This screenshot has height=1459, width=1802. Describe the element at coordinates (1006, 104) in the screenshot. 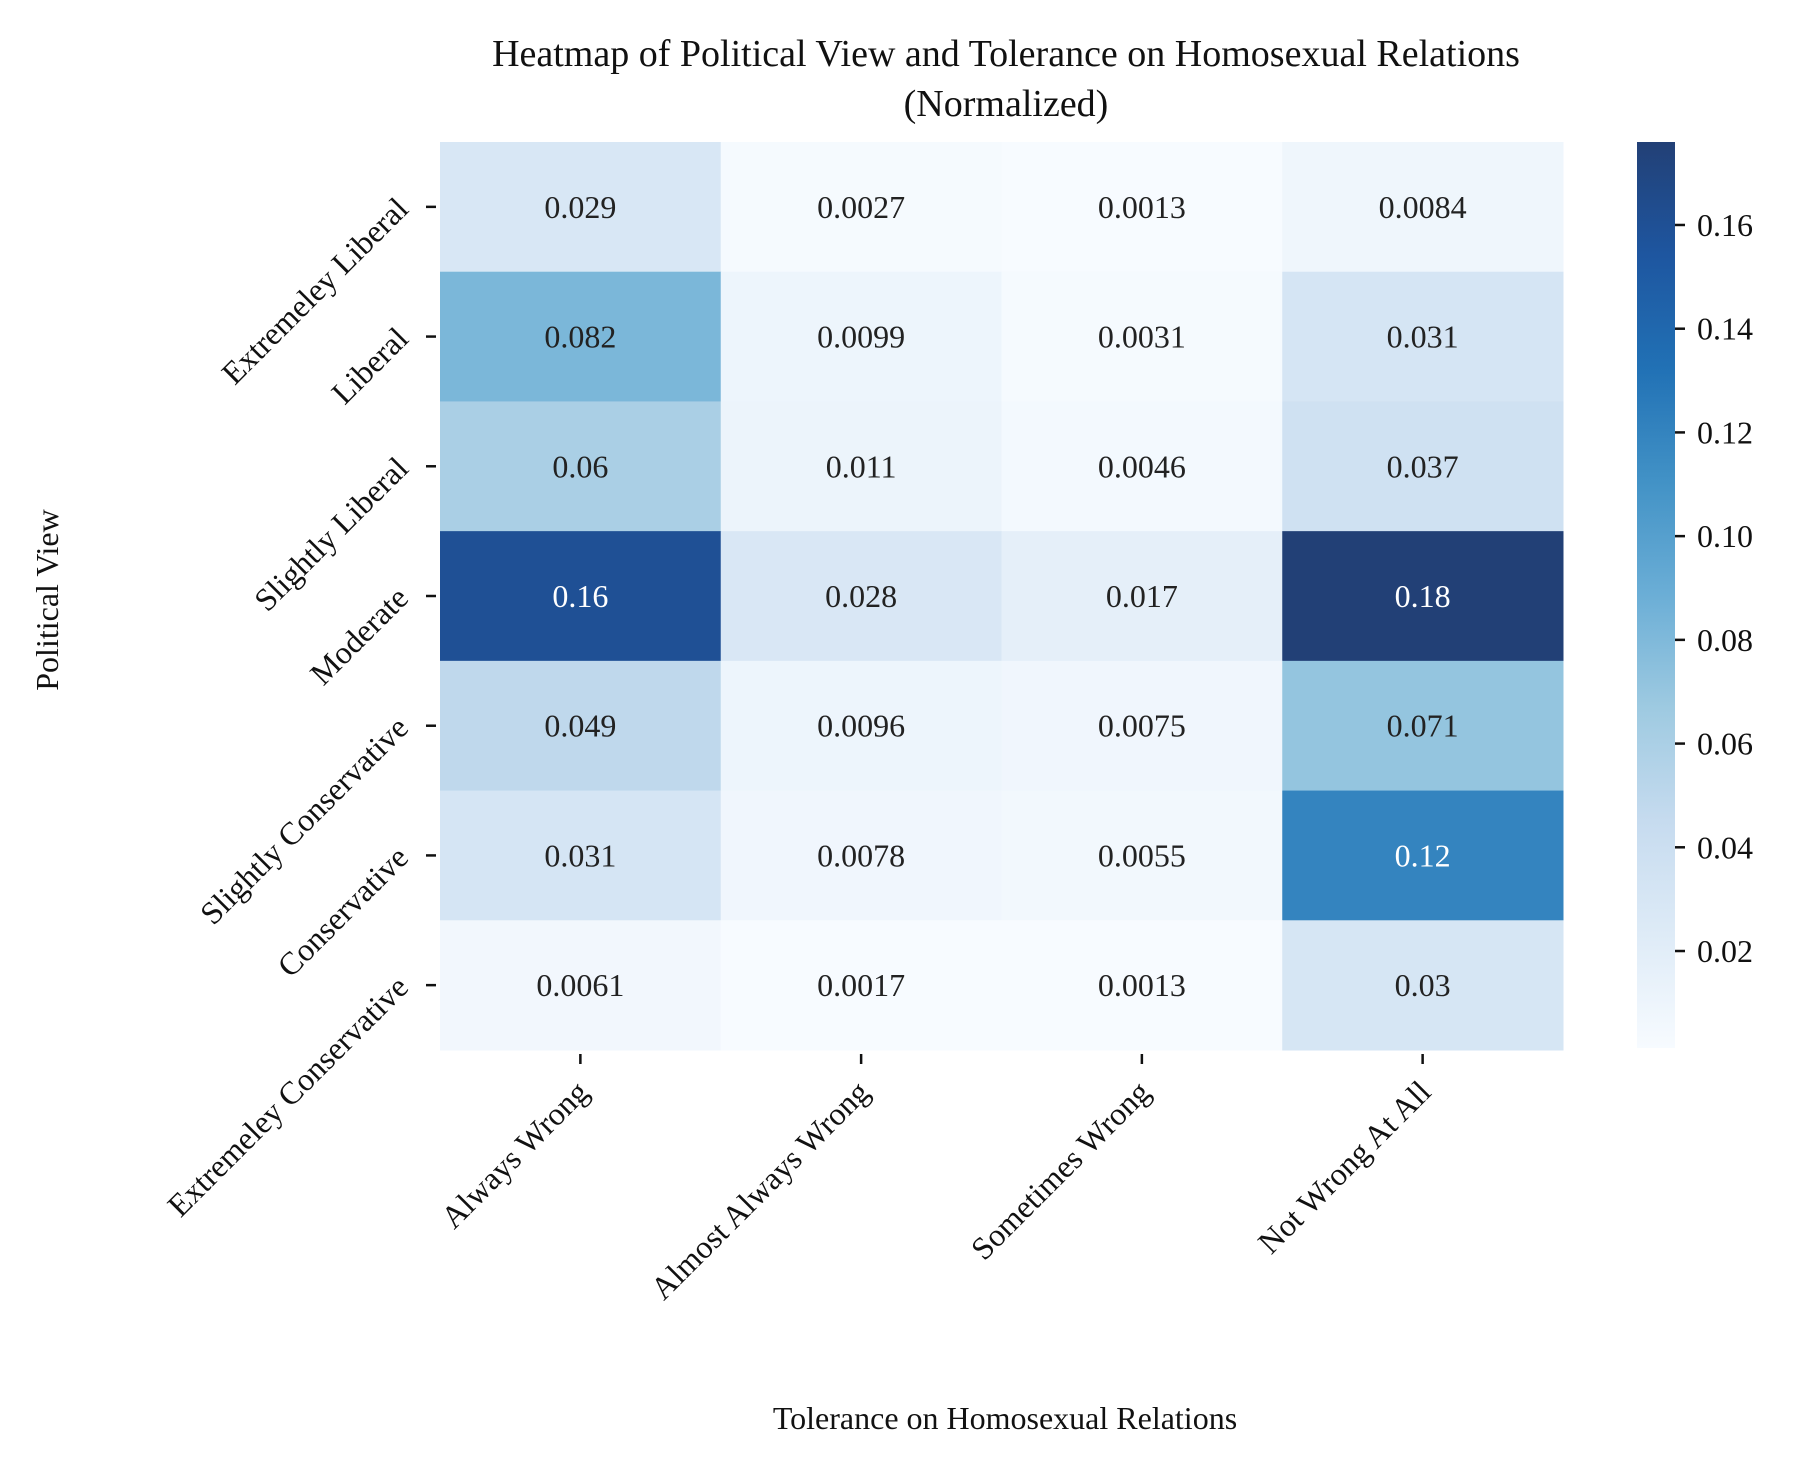

I see `chart-subtitle: (Normalized)` at that location.